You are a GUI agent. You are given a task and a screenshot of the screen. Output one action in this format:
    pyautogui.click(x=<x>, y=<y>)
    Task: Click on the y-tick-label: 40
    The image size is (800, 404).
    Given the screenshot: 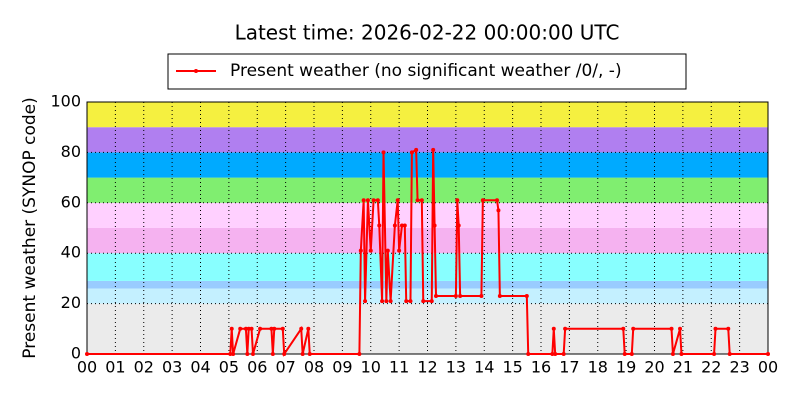 What is the action you would take?
    pyautogui.click(x=71, y=252)
    